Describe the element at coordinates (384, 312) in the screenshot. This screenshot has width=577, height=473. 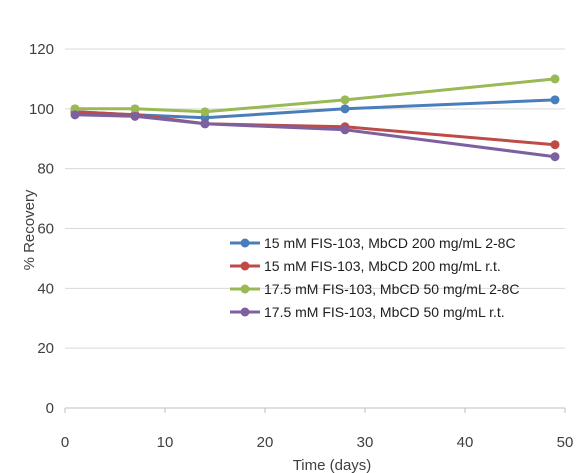
I see `legend-label: 17.5 mM FIS-103, MbCD 50 mg/mL r.t.` at that location.